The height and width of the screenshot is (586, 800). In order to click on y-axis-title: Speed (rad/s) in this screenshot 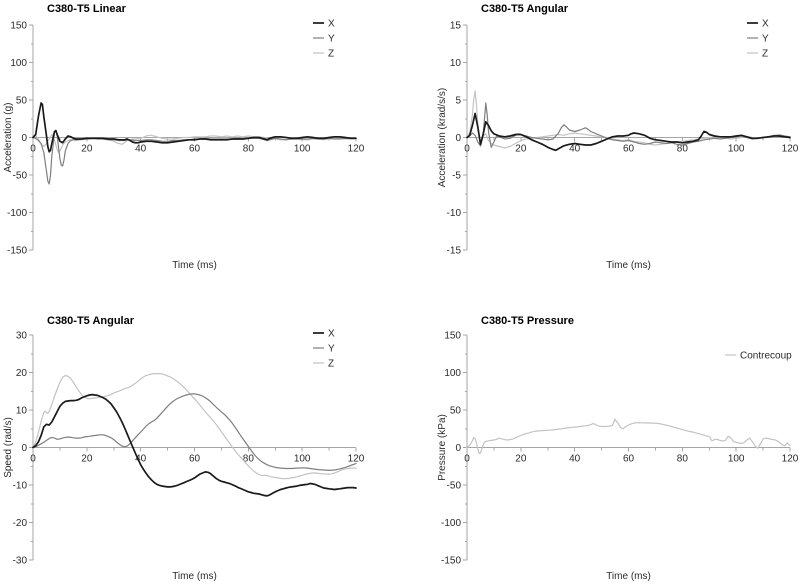, I will do `click(8, 447)`.